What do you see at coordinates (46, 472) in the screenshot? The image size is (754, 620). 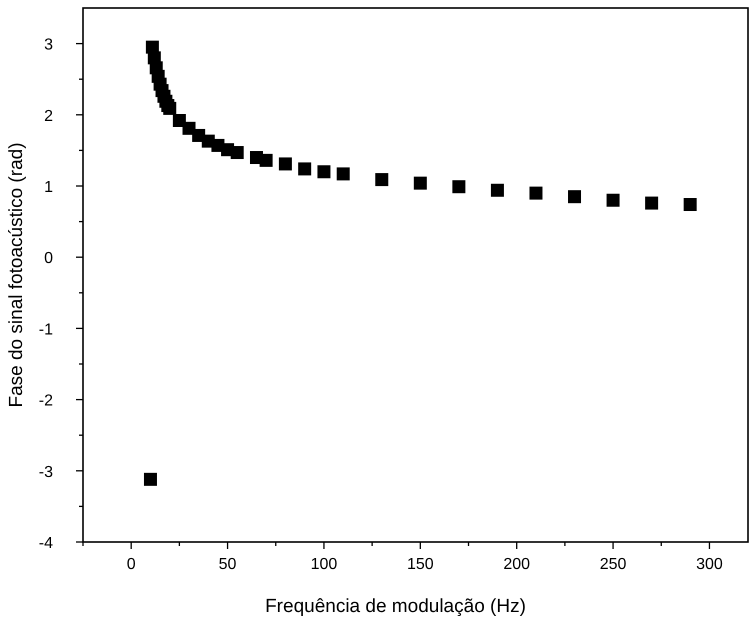 I see `y-tick-label: -3` at bounding box center [46, 472].